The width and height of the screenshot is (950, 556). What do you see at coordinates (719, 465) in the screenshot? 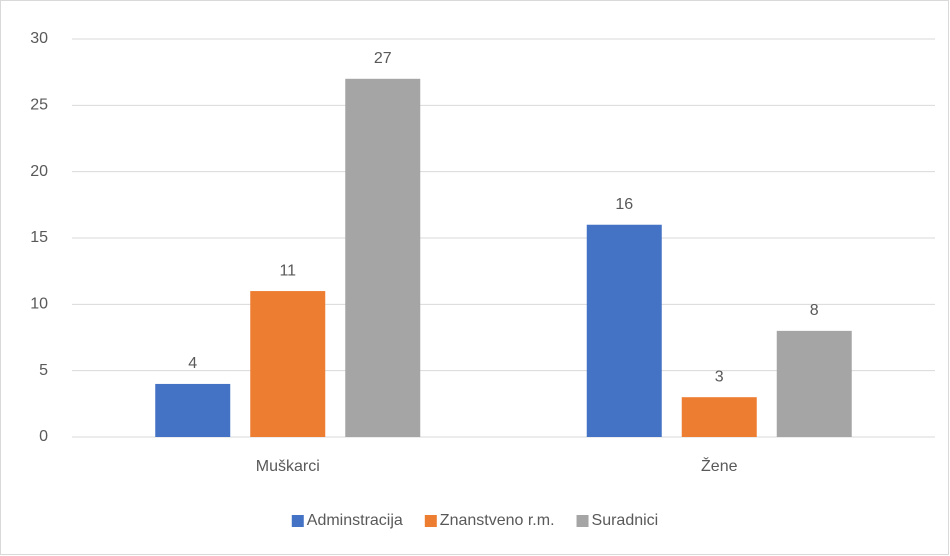
I see `x-tick-label: Žene` at bounding box center [719, 465].